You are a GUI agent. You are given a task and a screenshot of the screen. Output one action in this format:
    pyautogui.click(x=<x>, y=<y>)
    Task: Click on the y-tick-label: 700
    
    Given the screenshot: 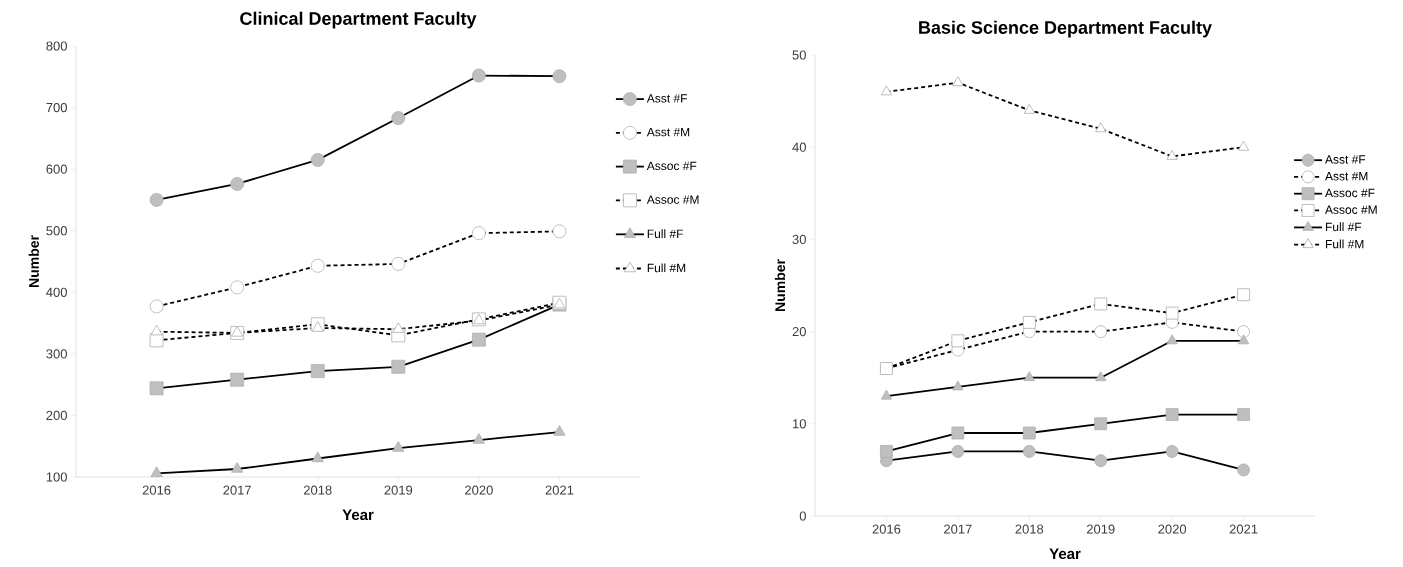 What is the action you would take?
    pyautogui.click(x=56, y=107)
    